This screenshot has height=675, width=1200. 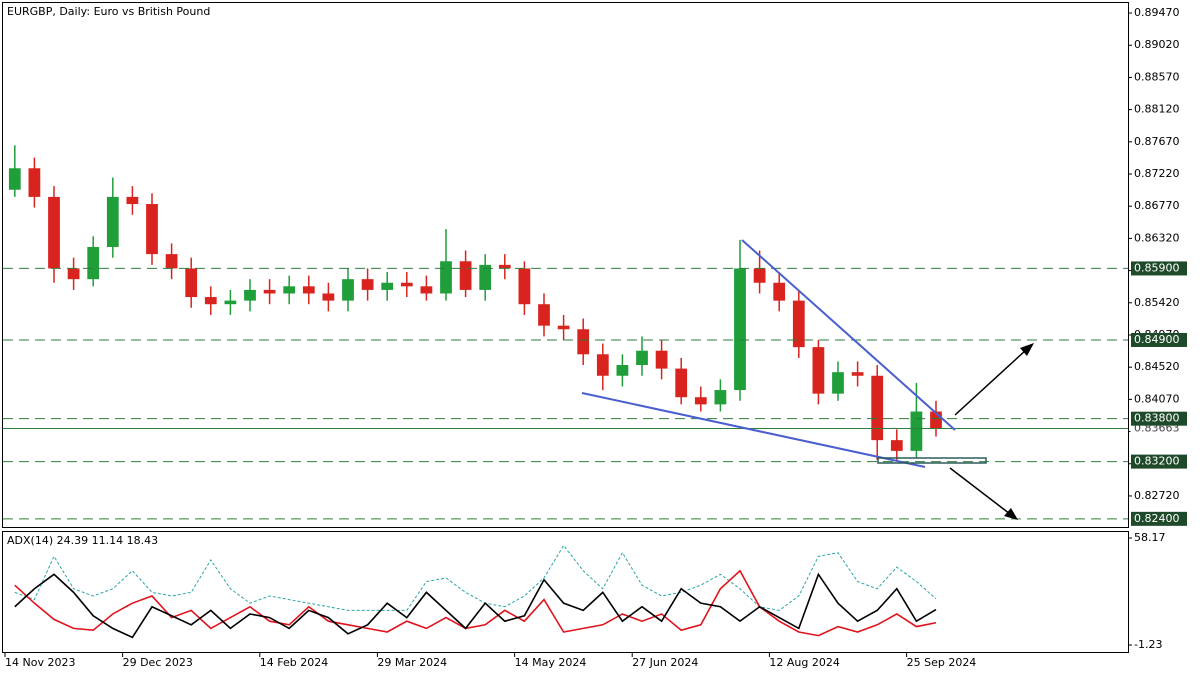 What do you see at coordinates (82, 540) in the screenshot?
I see `indicator-title: ADX(14) 24.39 11.14 18.43` at bounding box center [82, 540].